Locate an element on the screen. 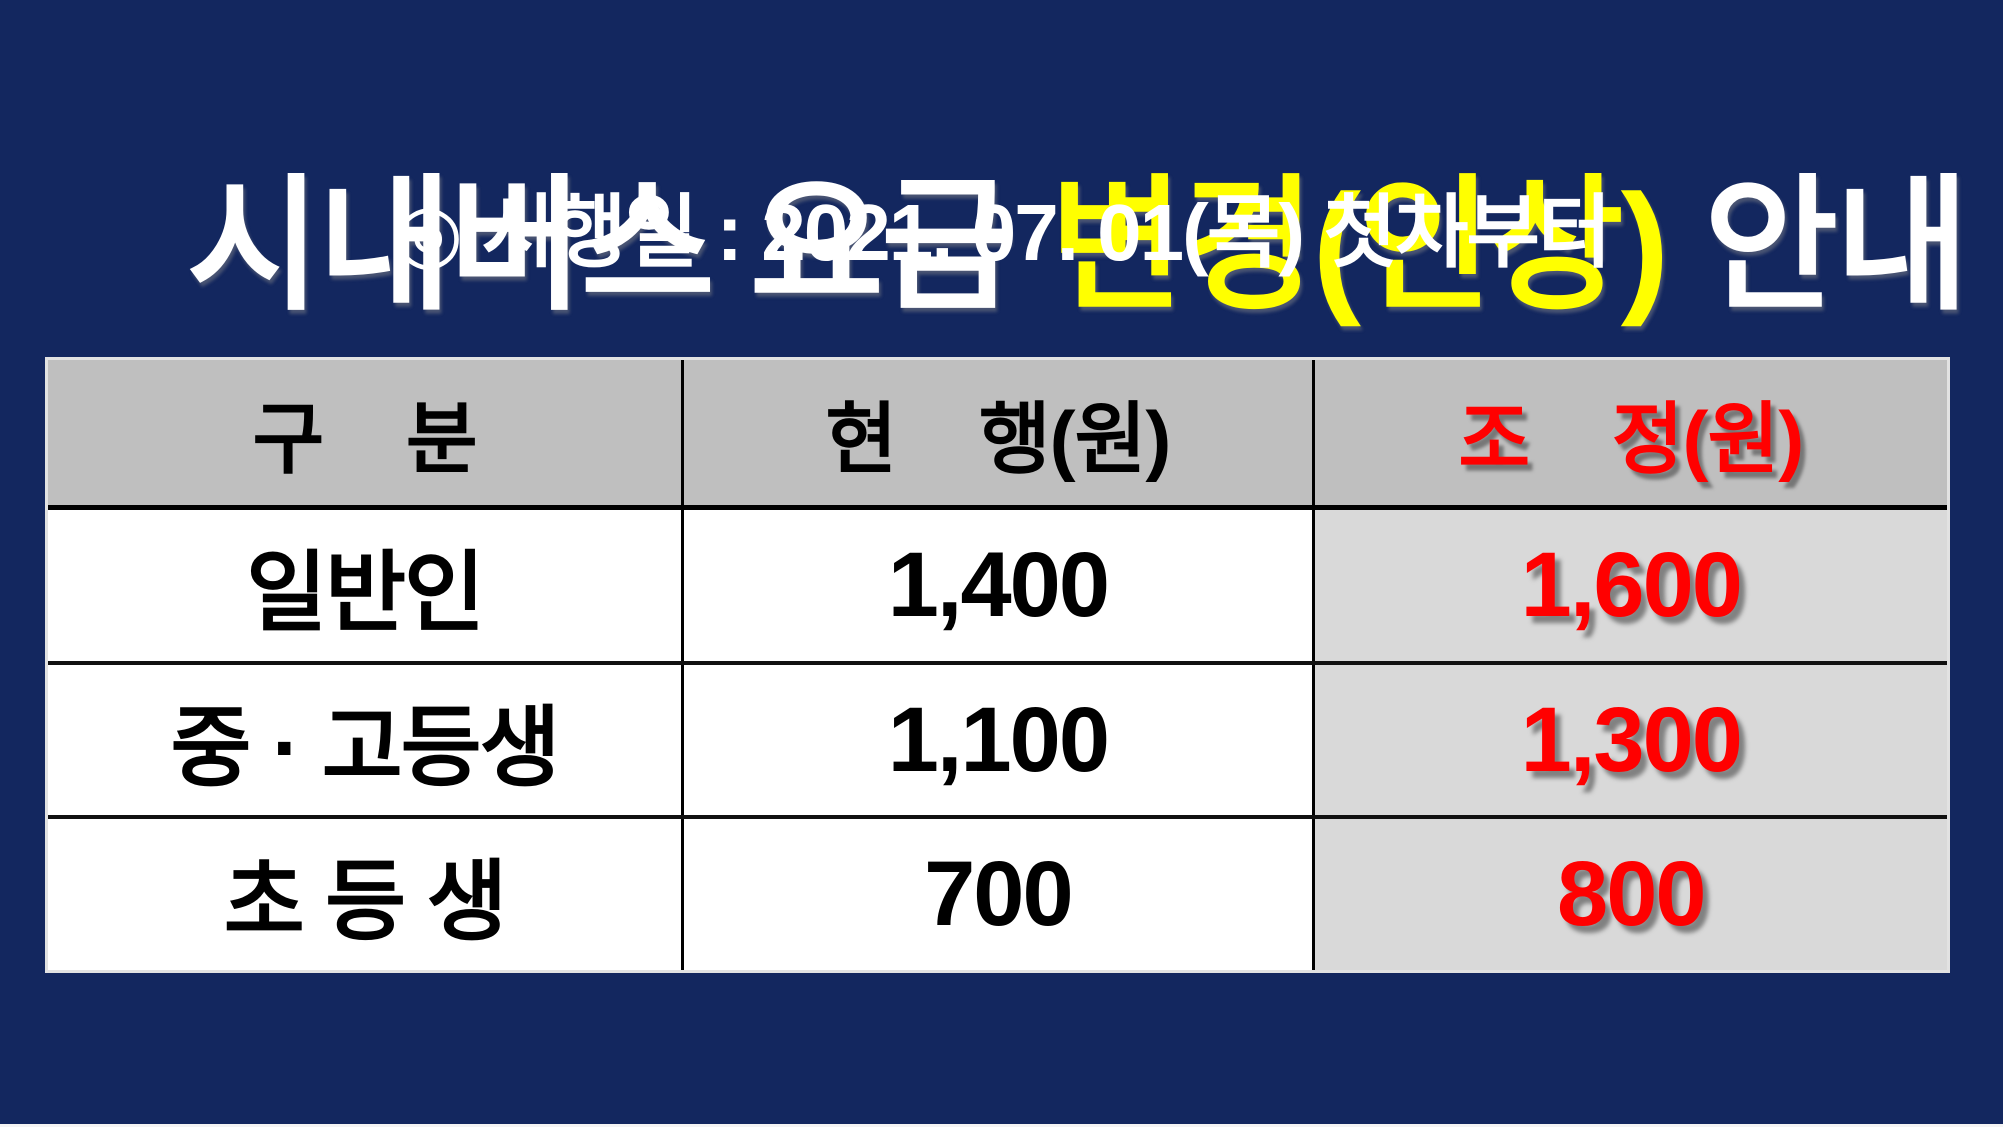 The width and height of the screenshot is (2003, 1127). current-fare-cell: 700 is located at coordinates (999, 895).